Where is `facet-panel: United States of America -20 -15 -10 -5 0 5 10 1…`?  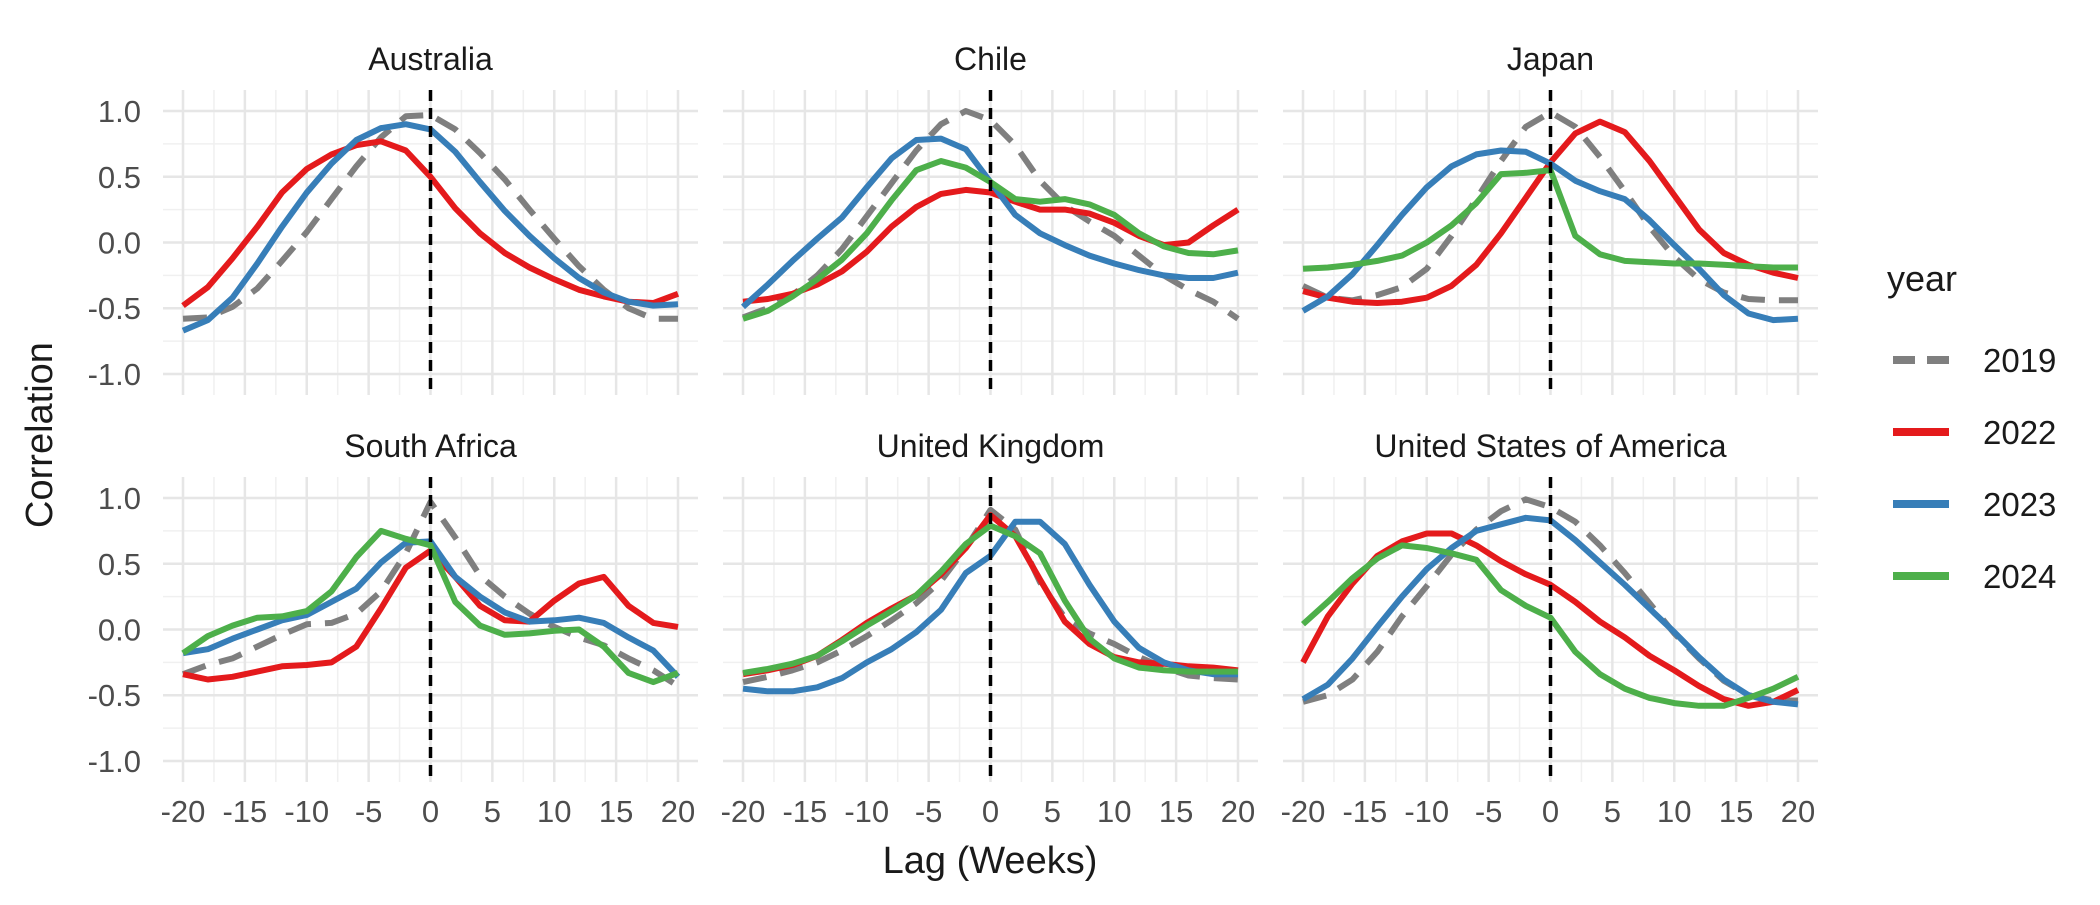 facet-panel: United States of America -20 -15 -10 -5 0 5 10 1… is located at coordinates (1549, 628).